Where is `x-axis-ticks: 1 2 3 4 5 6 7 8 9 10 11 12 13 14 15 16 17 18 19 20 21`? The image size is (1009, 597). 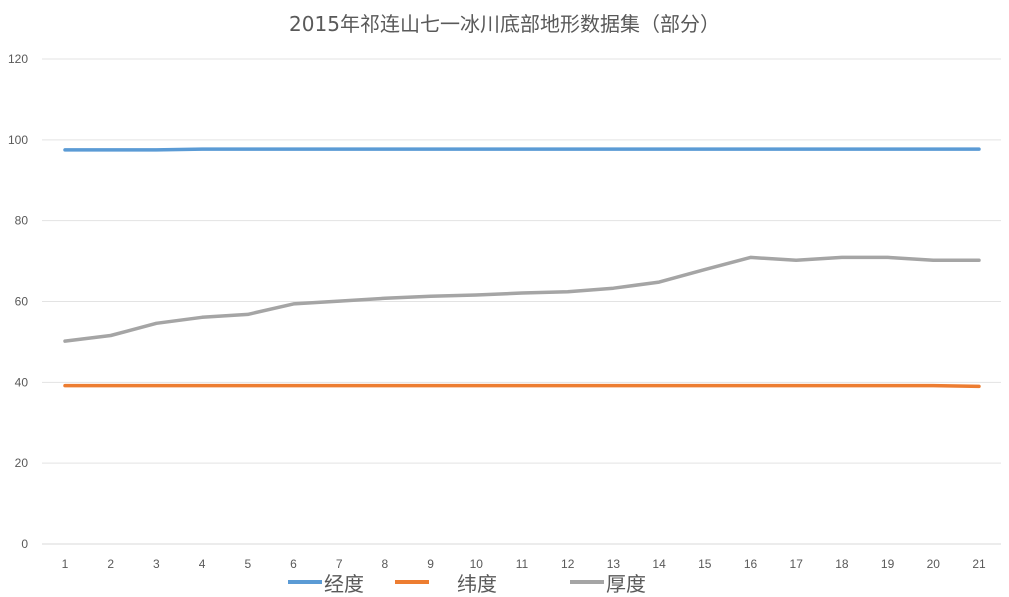
x-axis-ticks: 1 2 3 4 5 6 7 8 9 10 11 12 13 14 15 16 17 18 19 20 21 is located at coordinates (524, 563).